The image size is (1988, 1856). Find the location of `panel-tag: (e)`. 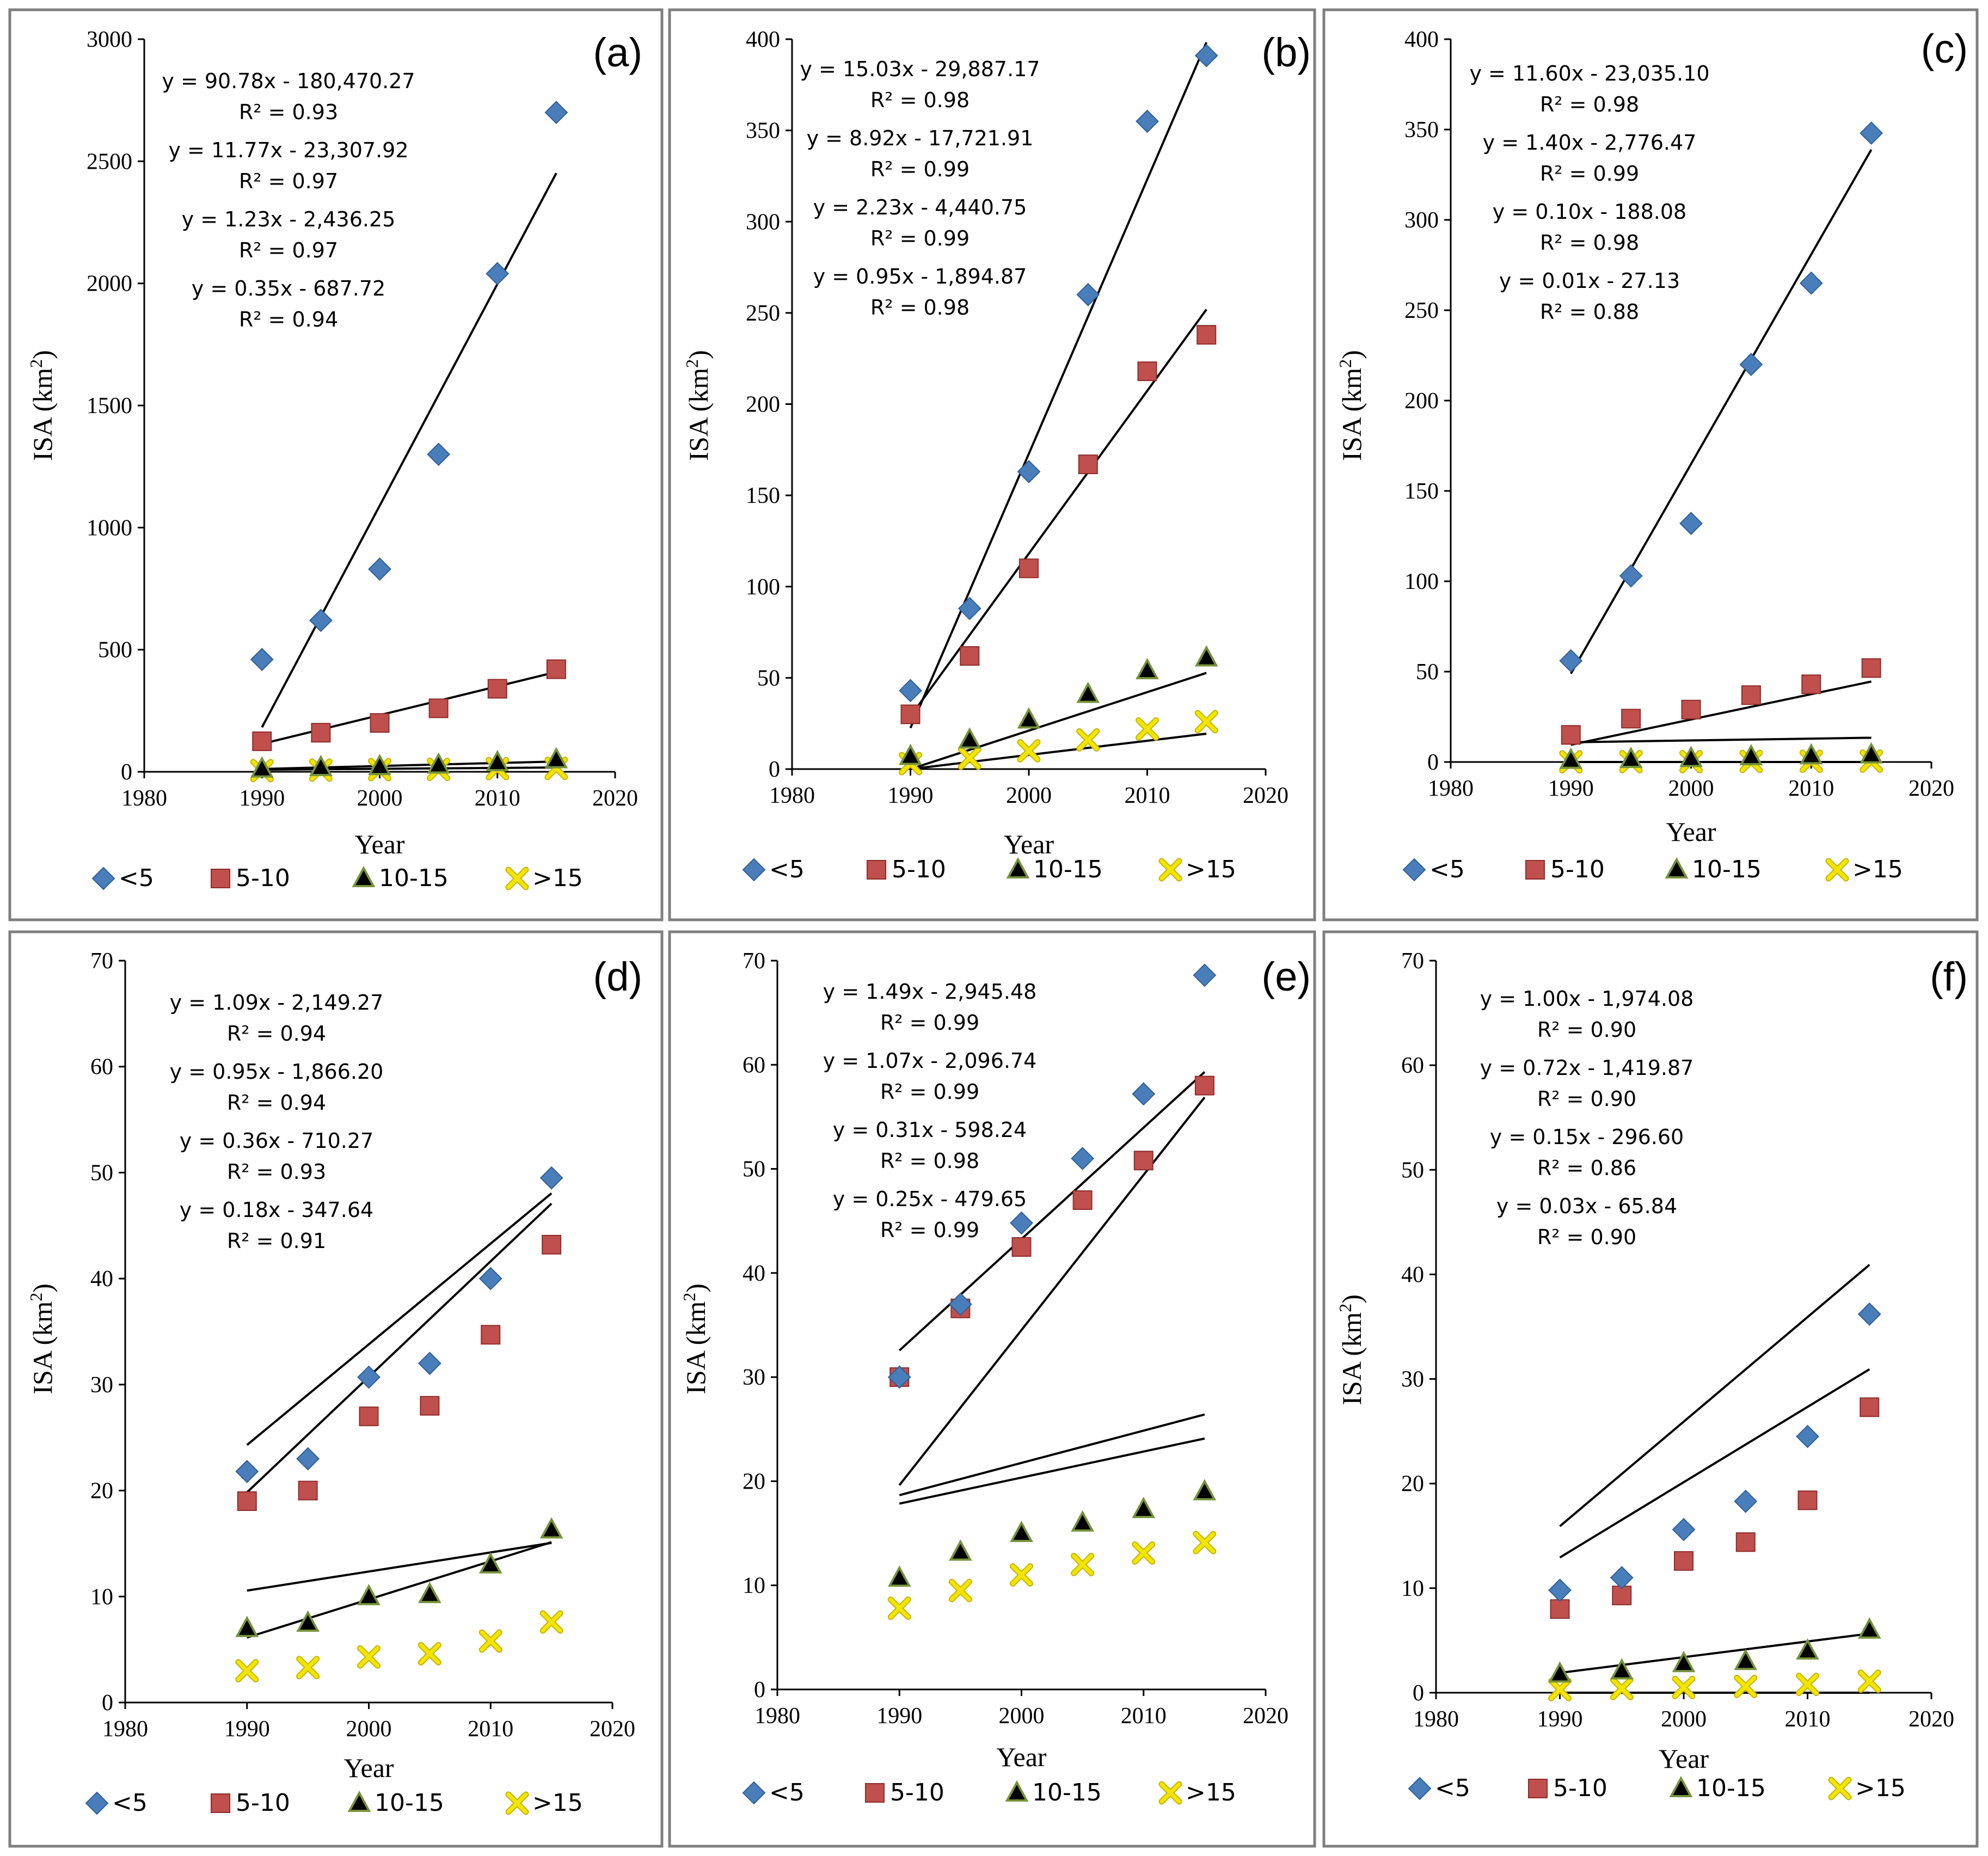

panel-tag: (e) is located at coordinates (1286, 977).